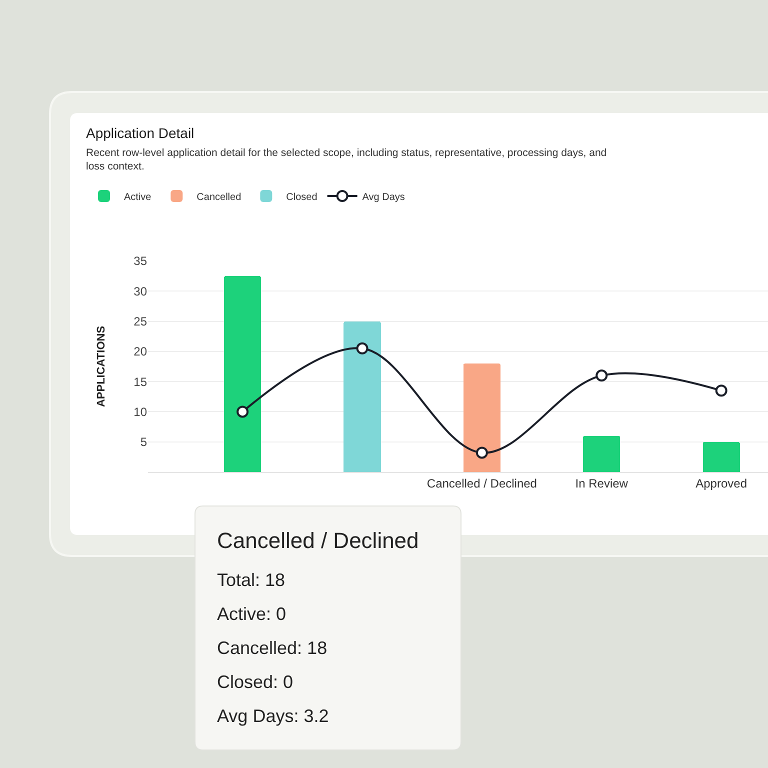 This screenshot has height=768, width=768. What do you see at coordinates (141, 291) in the screenshot?
I see `y-tick-label: 30` at bounding box center [141, 291].